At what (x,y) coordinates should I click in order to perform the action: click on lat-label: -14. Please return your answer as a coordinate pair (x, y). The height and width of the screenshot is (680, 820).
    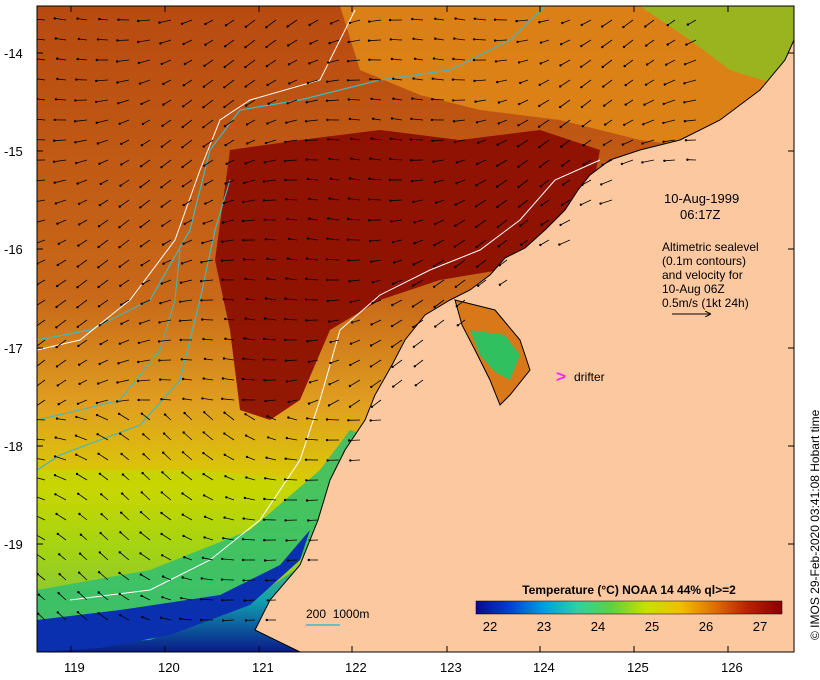
    Looking at the image, I should click on (13, 53).